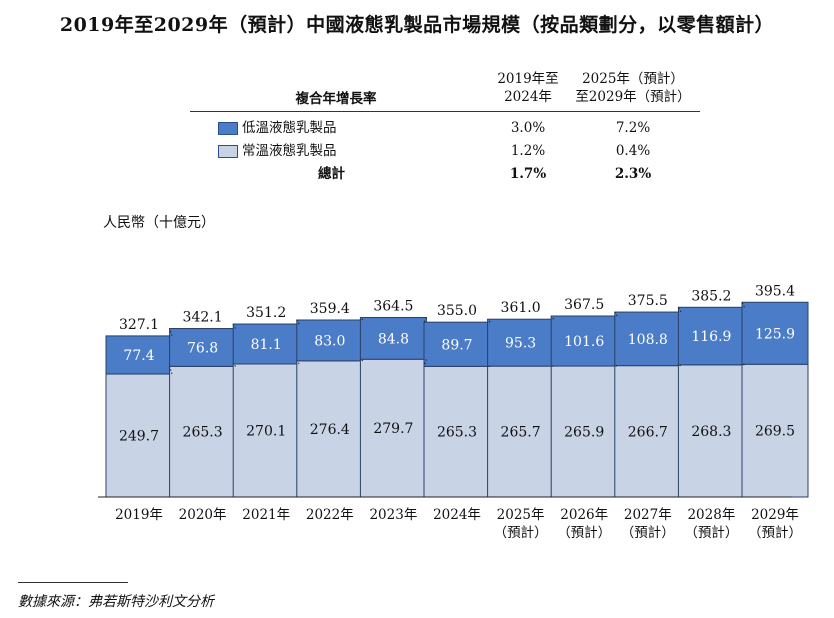 This screenshot has height=618, width=834. I want to click on x-tick-label: 2028年, so click(711, 515).